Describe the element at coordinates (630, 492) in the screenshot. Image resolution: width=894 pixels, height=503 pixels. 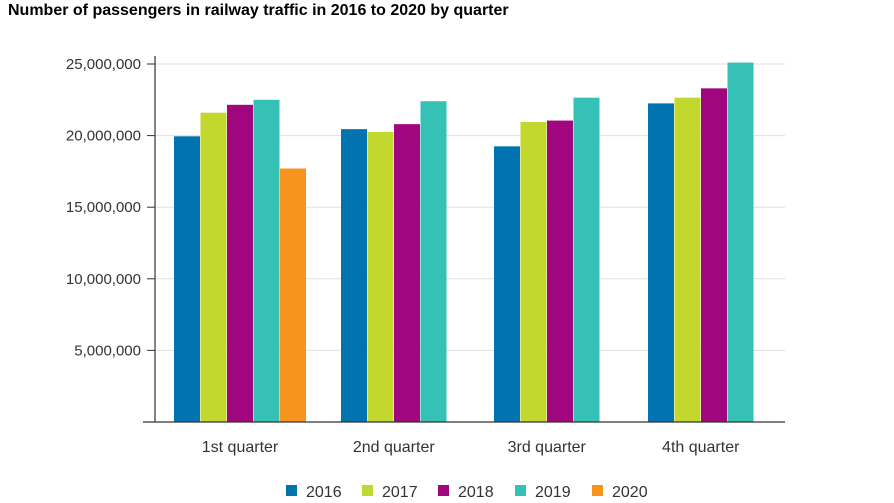
I see `legend-label: 2020` at that location.